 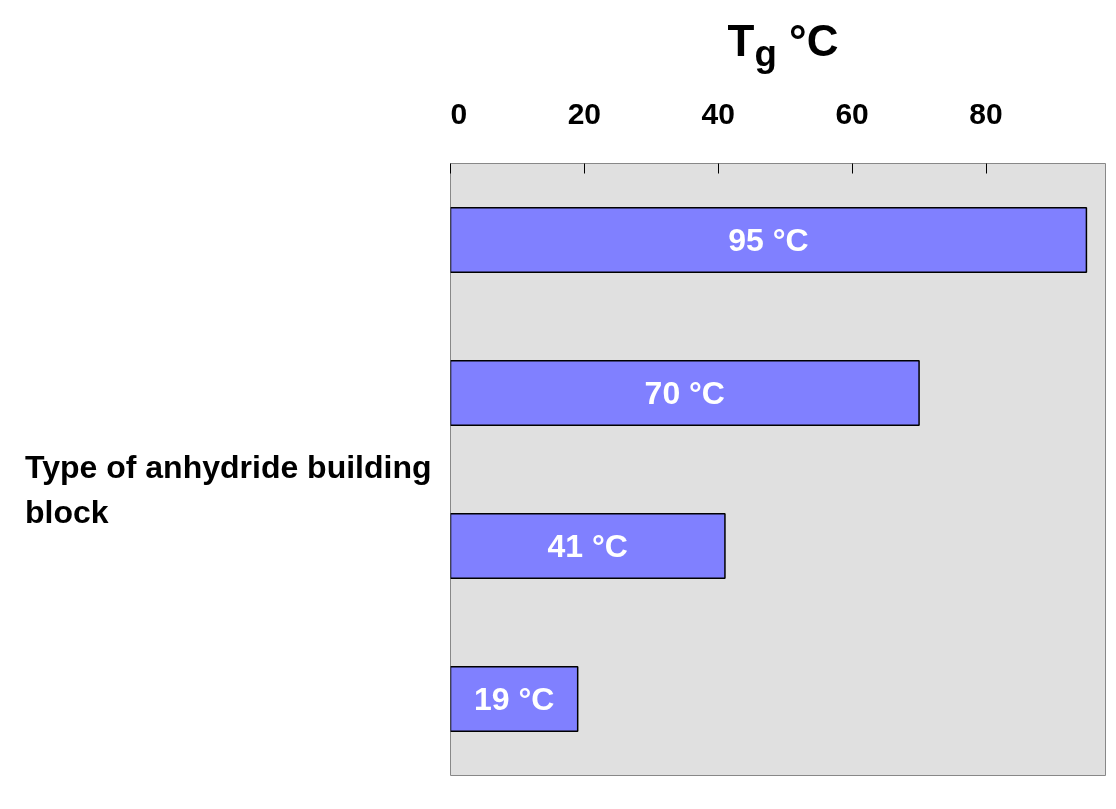 I want to click on data-label: 19 °C, so click(x=514, y=699).